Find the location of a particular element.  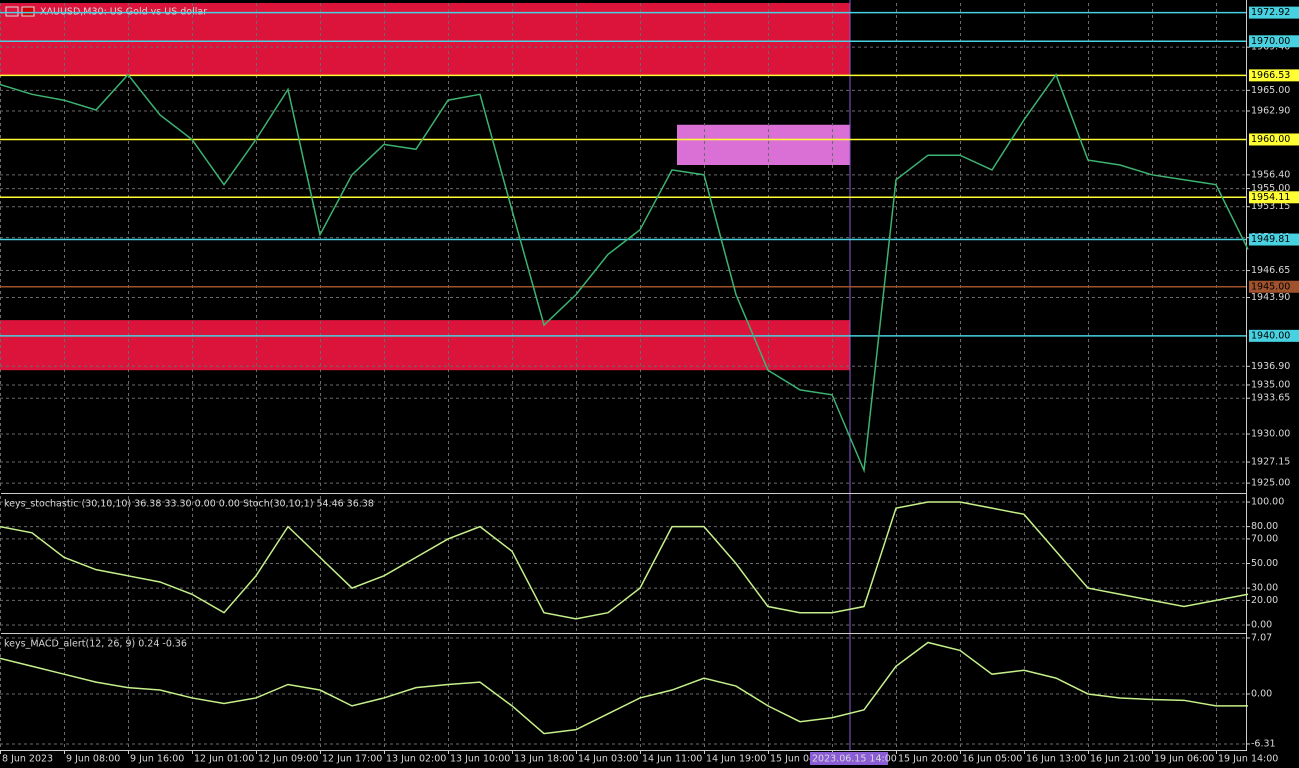

x-tick-label: 12 Jun 09:00 is located at coordinates (288, 759).